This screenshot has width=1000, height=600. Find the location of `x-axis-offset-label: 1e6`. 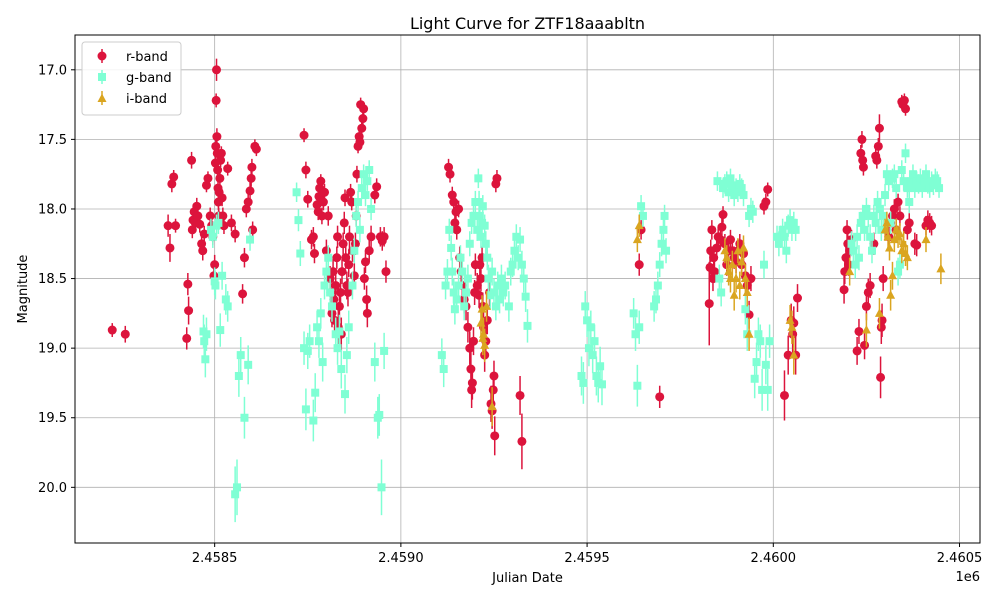

x-axis-offset-label: 1e6 is located at coordinates (967, 577).